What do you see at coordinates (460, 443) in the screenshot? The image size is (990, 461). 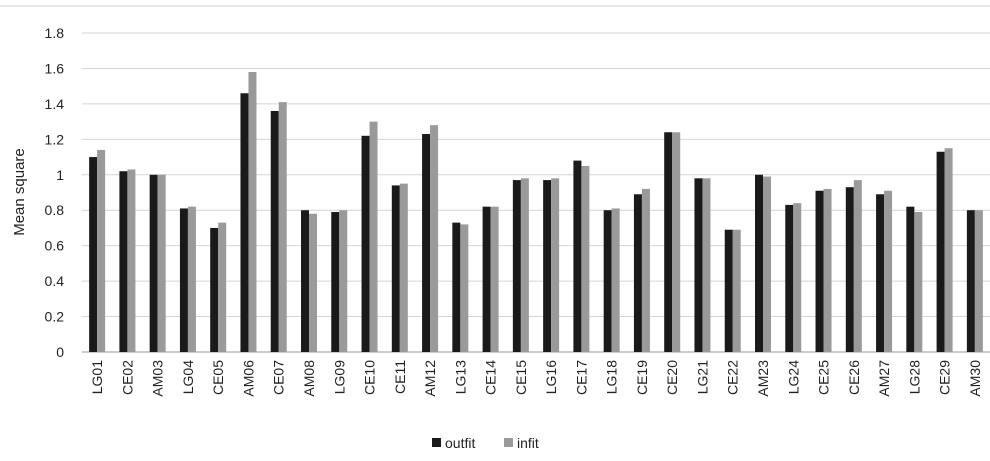 I see `legend-label-outfit: outfit` at bounding box center [460, 443].